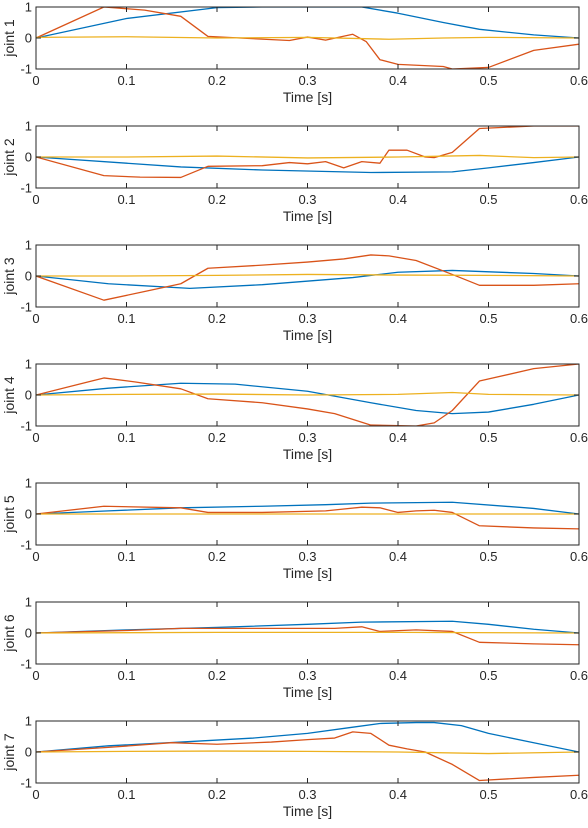 The height and width of the screenshot is (828, 588). What do you see at coordinates (9, 752) in the screenshot?
I see `y-axis-label: joint 7` at bounding box center [9, 752].